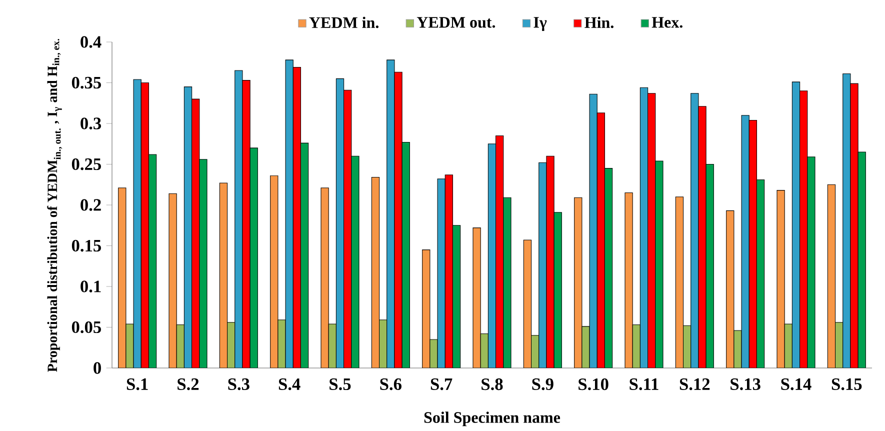 The width and height of the screenshot is (885, 431). Describe the element at coordinates (289, 384) in the screenshot. I see `x-tick-label: S.4` at that location.